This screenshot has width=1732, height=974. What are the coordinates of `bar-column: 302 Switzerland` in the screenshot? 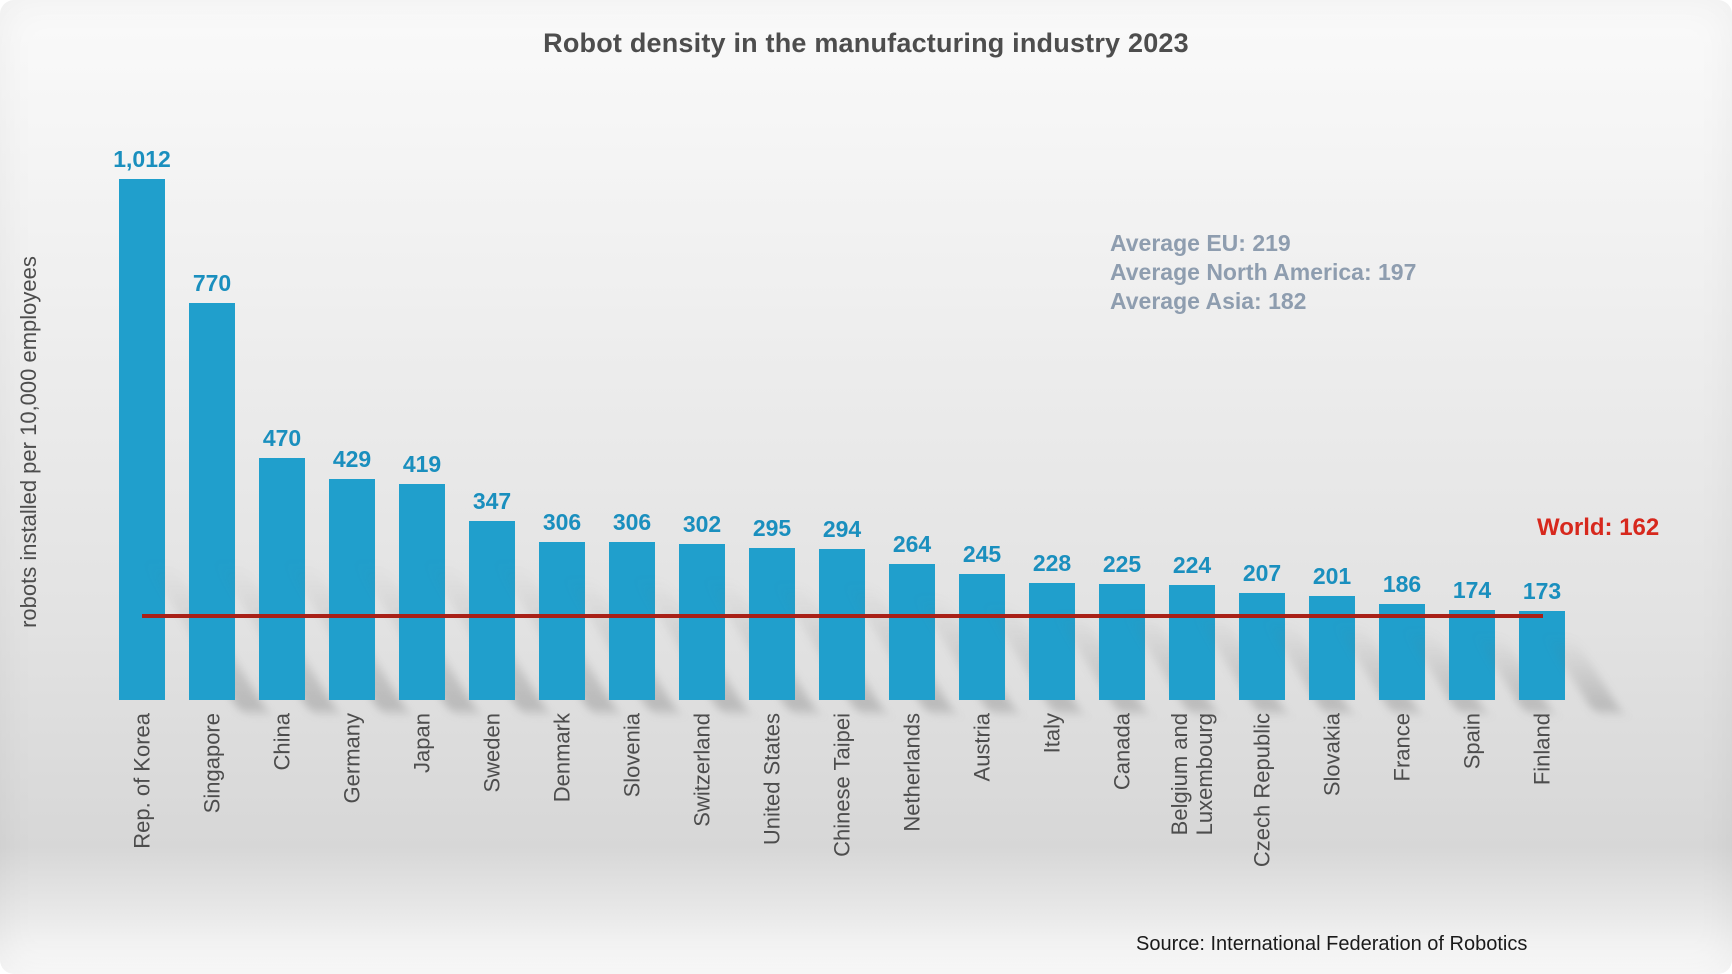 It's located at (742, 483).